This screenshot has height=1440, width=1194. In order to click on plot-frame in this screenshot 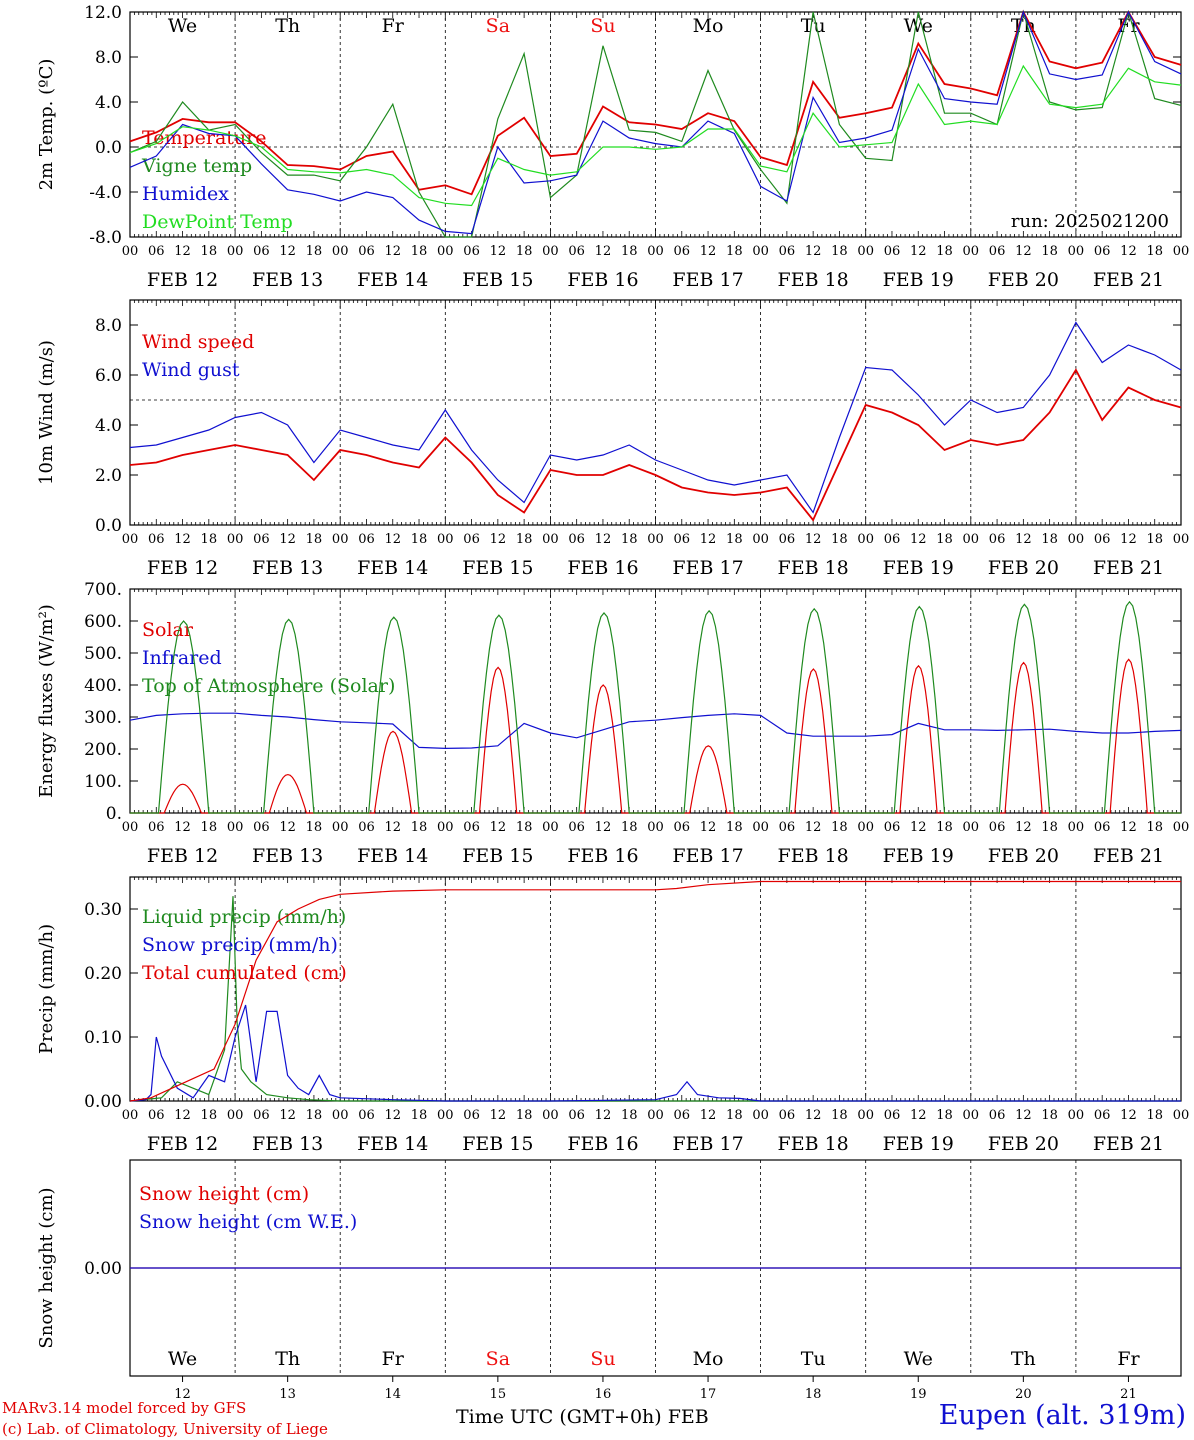, I will do `click(655, 701)`.